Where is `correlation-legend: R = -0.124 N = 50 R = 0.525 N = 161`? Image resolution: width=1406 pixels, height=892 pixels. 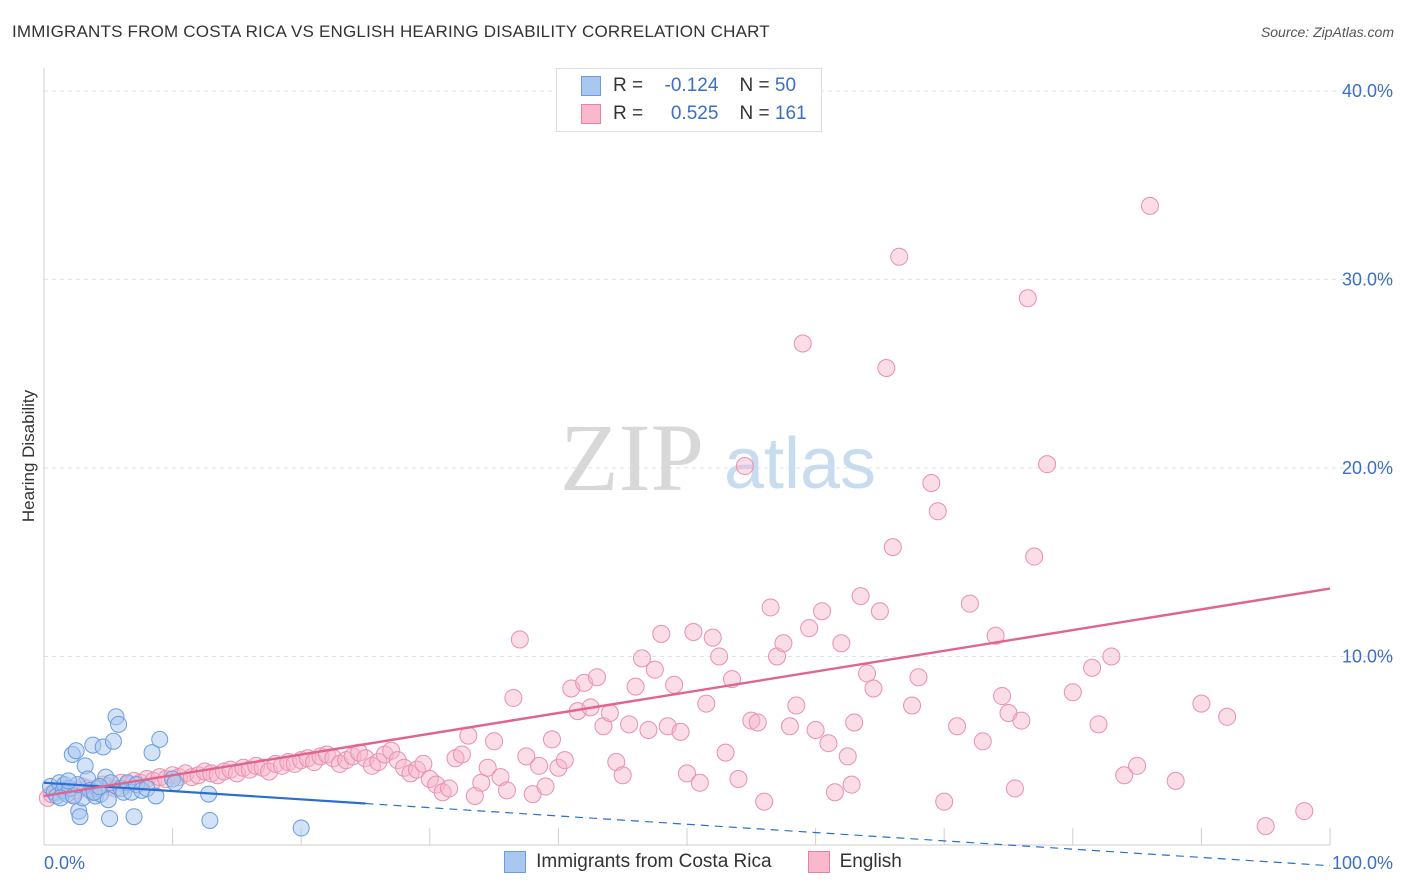
correlation-legend: R = -0.124 N = 50 R = 0.525 N = 161 is located at coordinates (689, 100).